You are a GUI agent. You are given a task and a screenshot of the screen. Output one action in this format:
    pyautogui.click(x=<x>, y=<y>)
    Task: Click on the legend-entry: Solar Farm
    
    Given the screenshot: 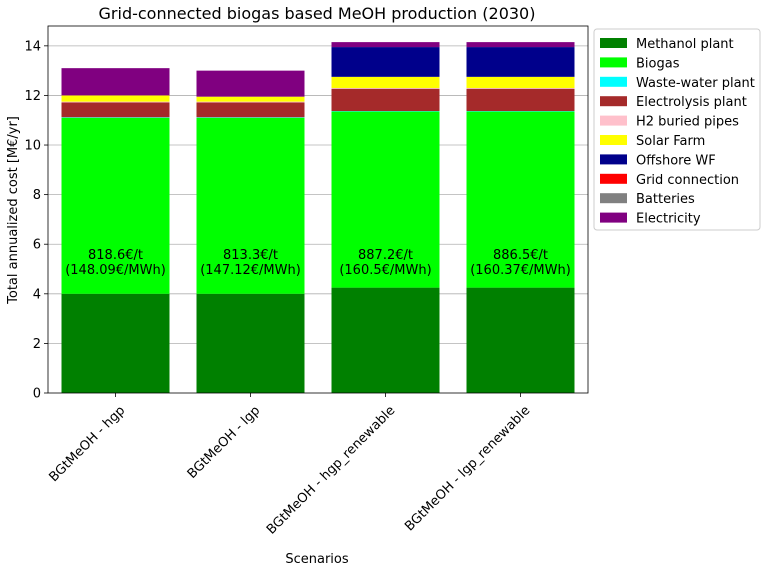 What is the action you would take?
    pyautogui.click(x=670, y=141)
    